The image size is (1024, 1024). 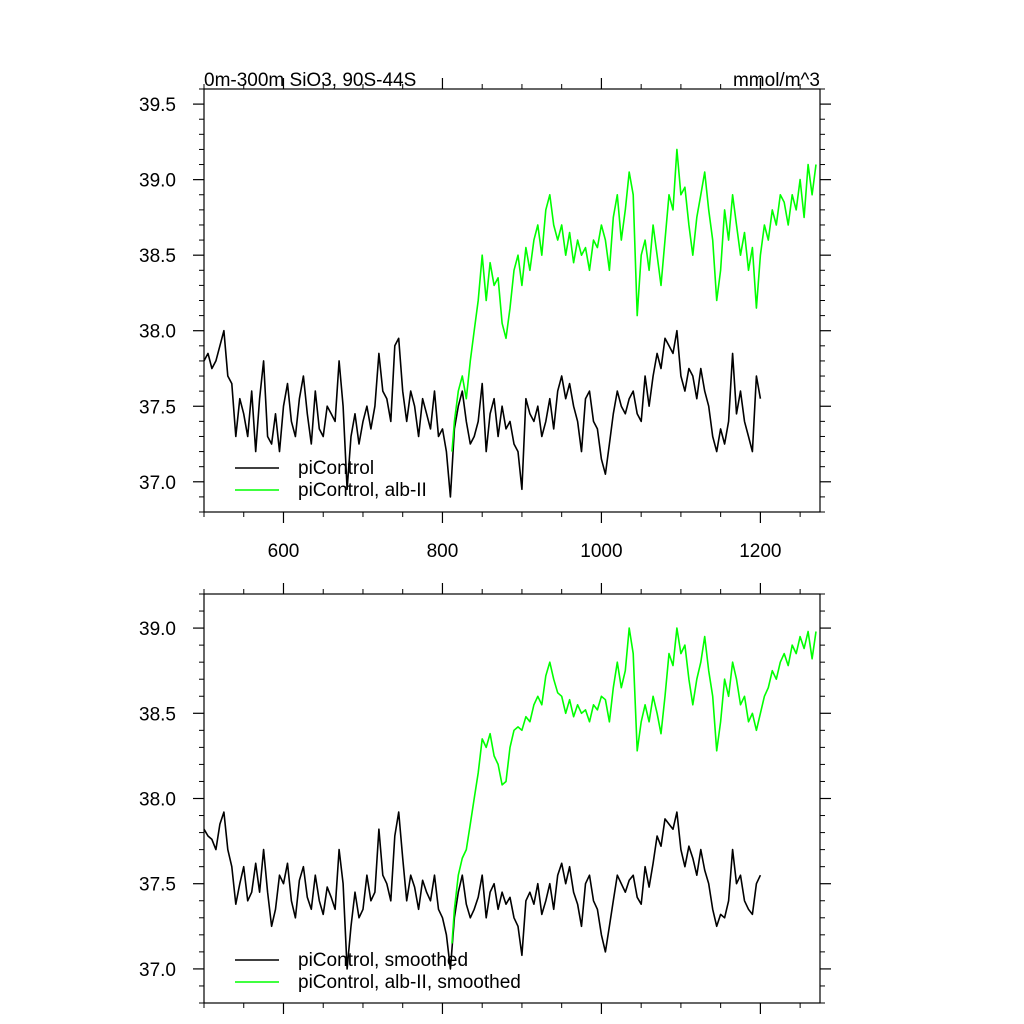 What do you see at coordinates (776, 80) in the screenshot?
I see `units-label: mmol/m^3` at bounding box center [776, 80].